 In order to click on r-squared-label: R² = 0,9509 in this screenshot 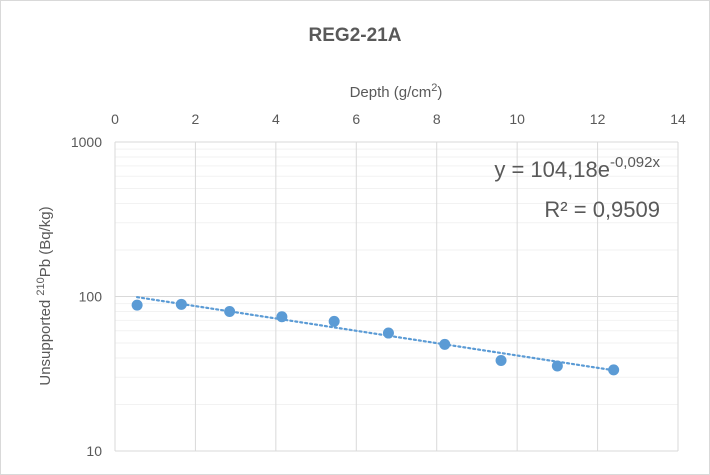, I will do `click(602, 209)`.